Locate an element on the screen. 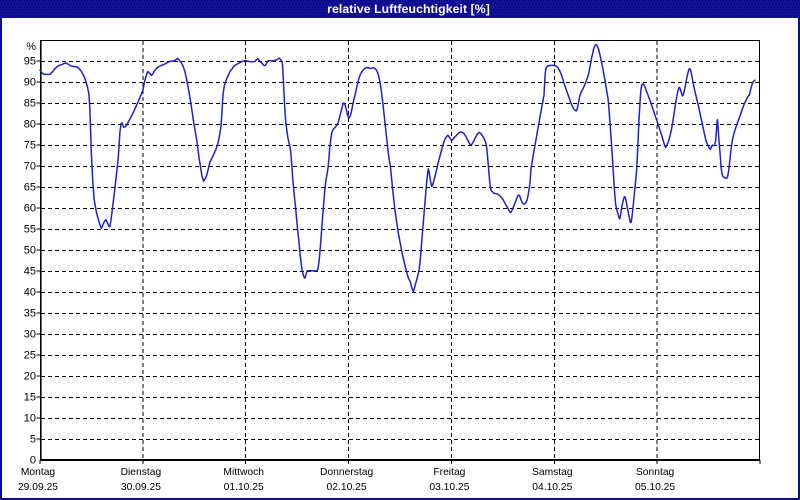  svg-text: Montag is located at coordinates (38, 472).